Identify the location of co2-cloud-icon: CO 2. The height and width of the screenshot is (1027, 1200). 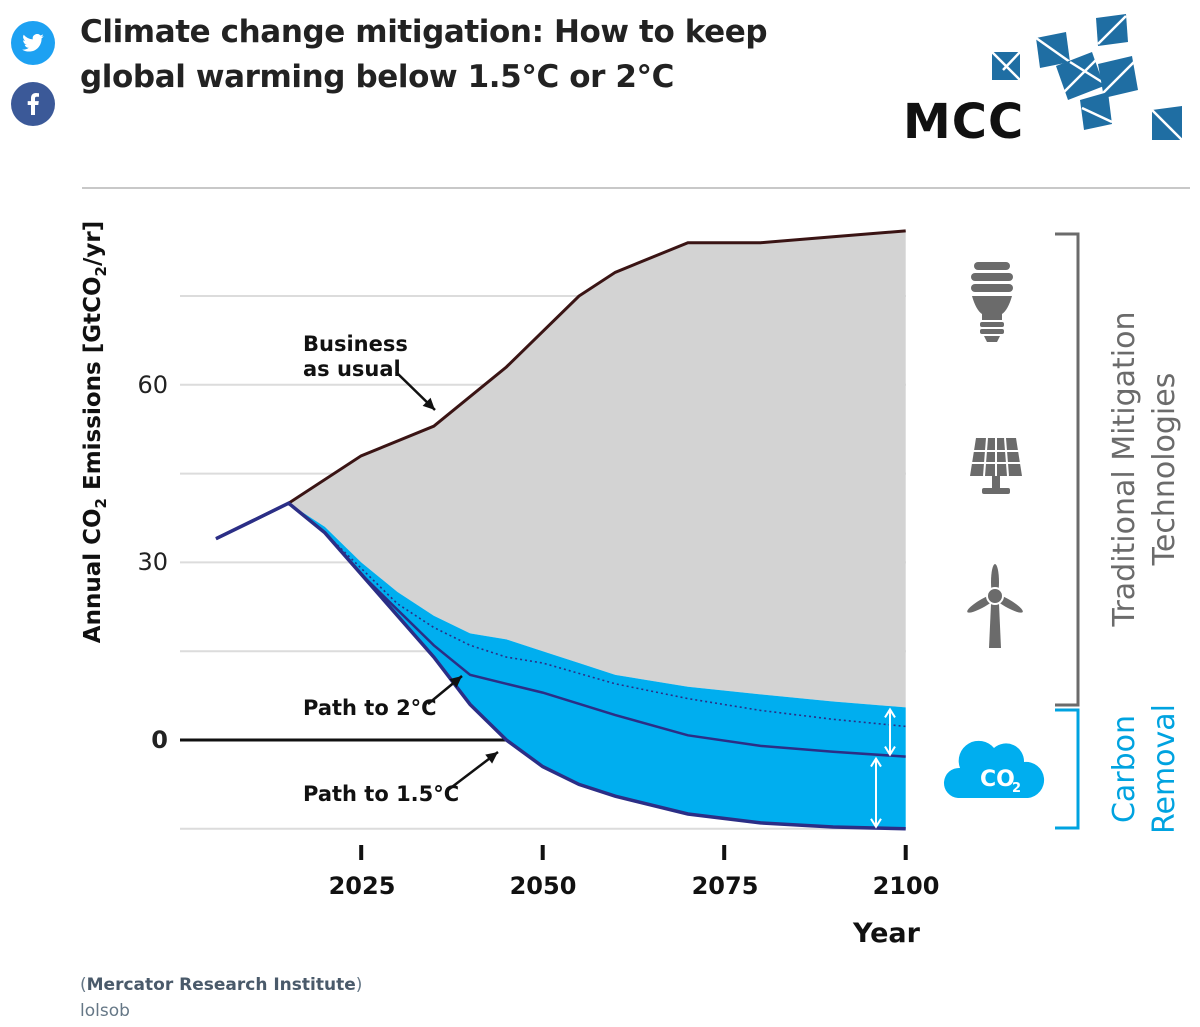
(994, 769).